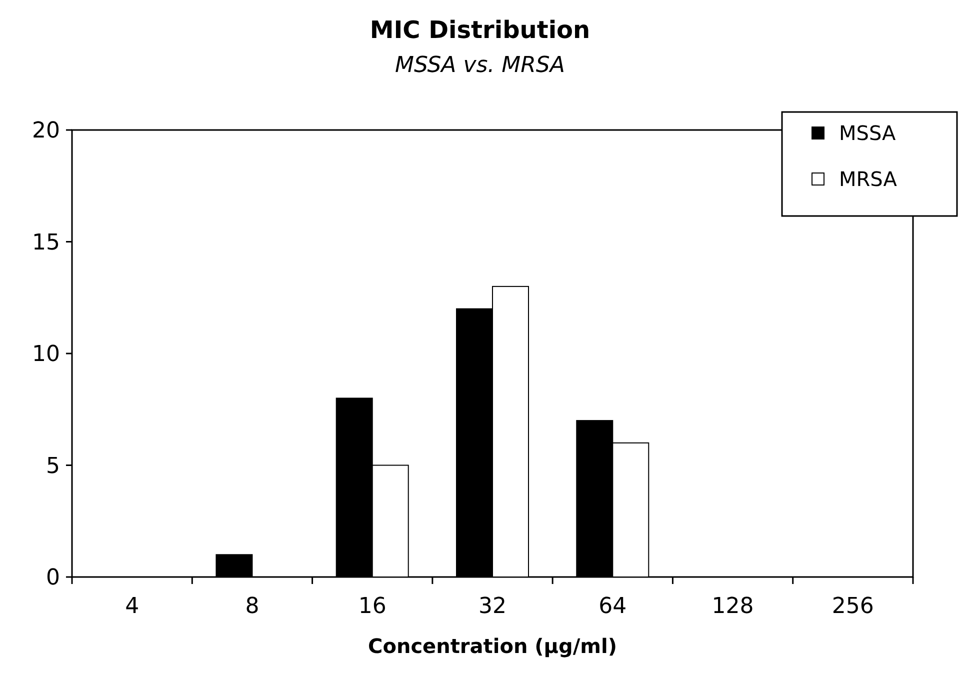 The width and height of the screenshot is (960, 677). I want to click on y-tick-label: 10, so click(46, 355).